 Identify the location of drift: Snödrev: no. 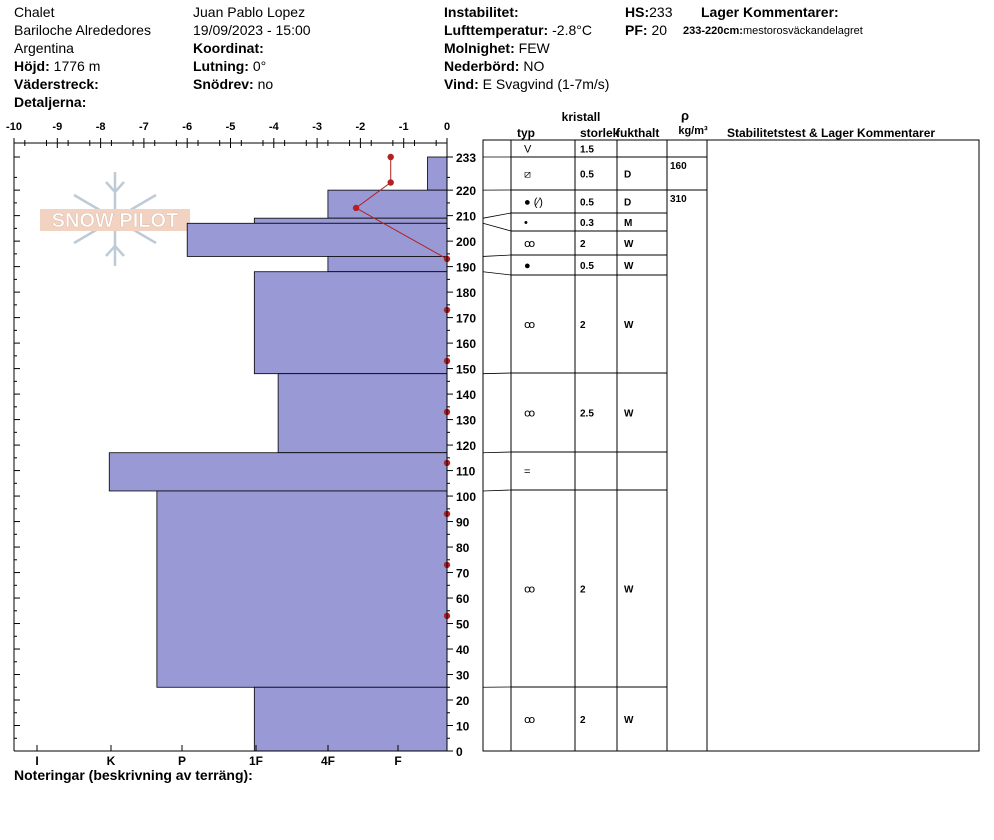
(233, 84).